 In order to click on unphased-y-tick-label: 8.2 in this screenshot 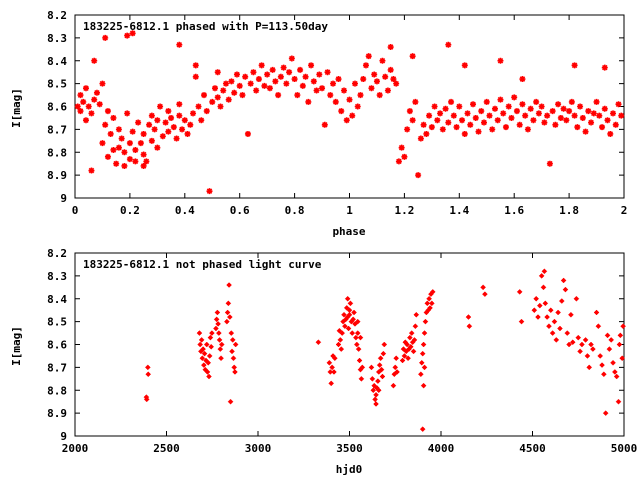, I will do `click(57, 253)`.